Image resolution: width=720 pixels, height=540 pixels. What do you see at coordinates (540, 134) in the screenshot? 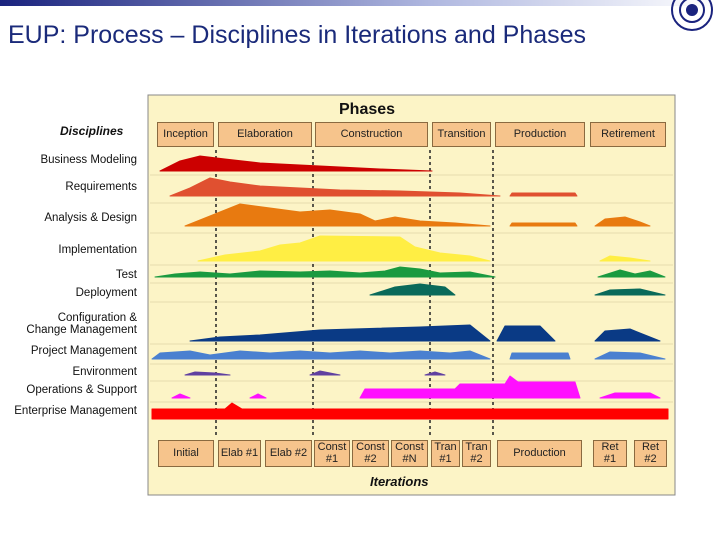
I see `phase-box: Production` at bounding box center [540, 134].